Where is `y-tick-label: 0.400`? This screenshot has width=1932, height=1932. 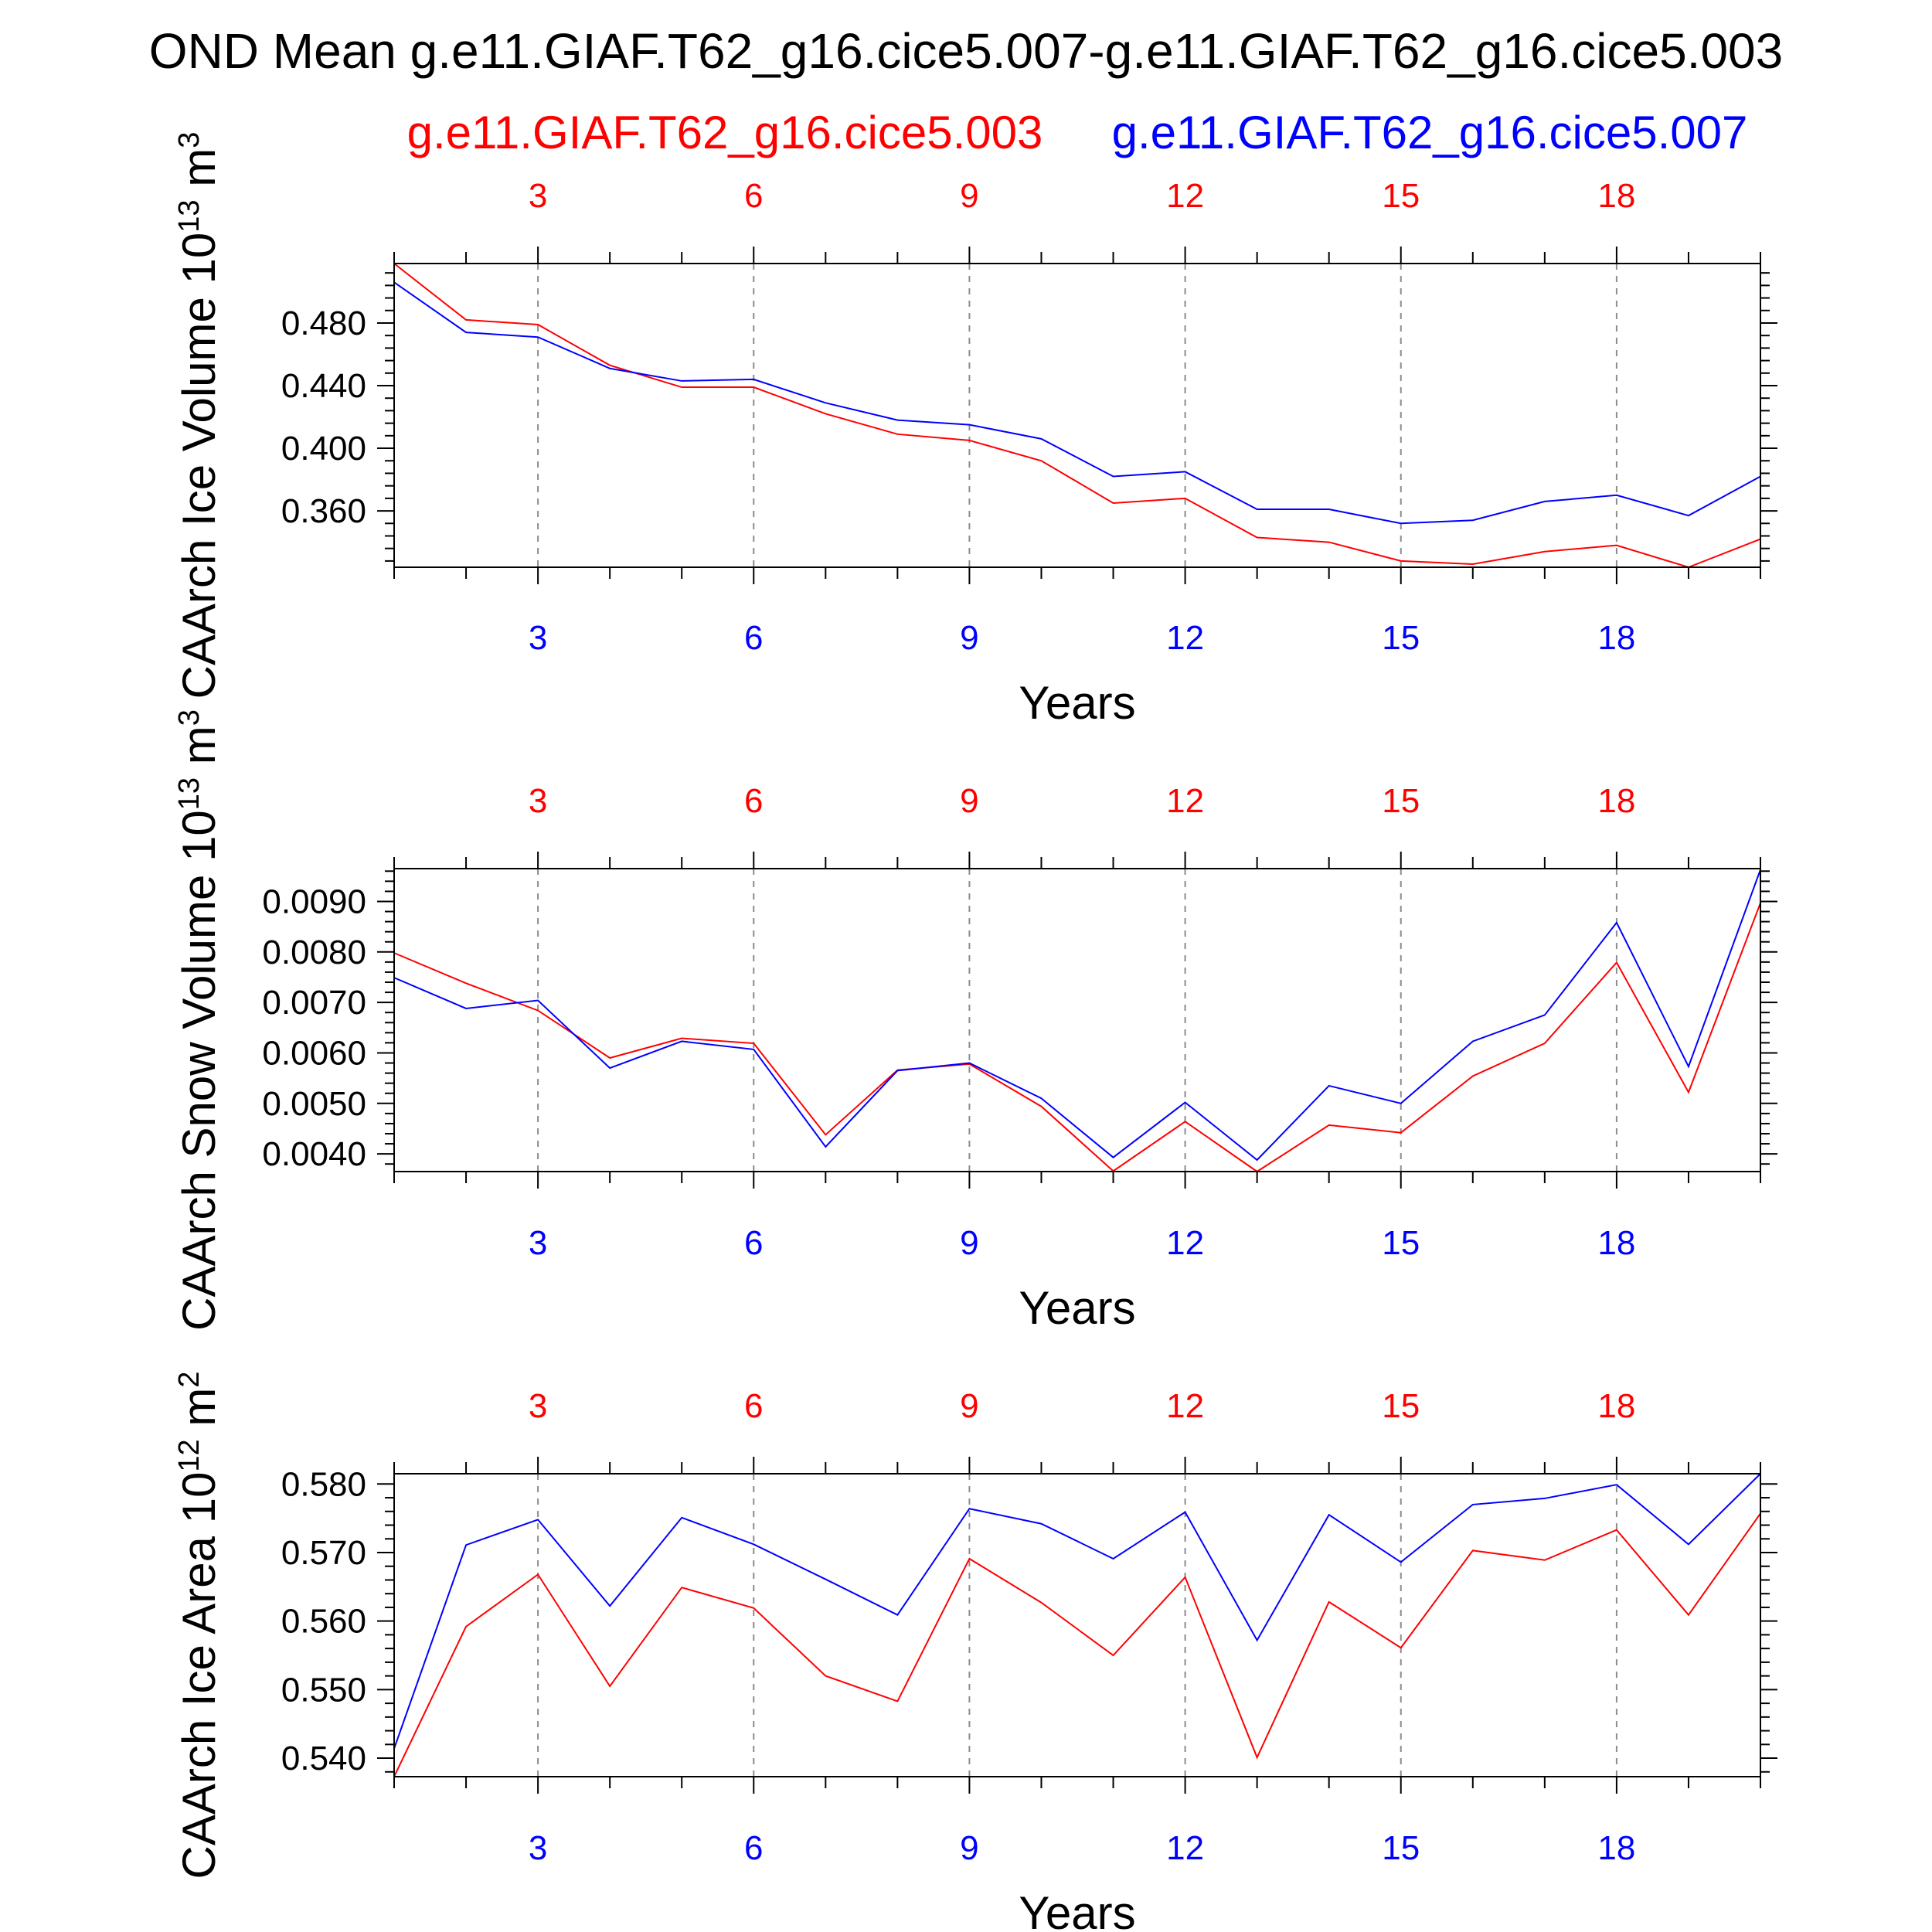
y-tick-label: 0.400 is located at coordinates (323, 449).